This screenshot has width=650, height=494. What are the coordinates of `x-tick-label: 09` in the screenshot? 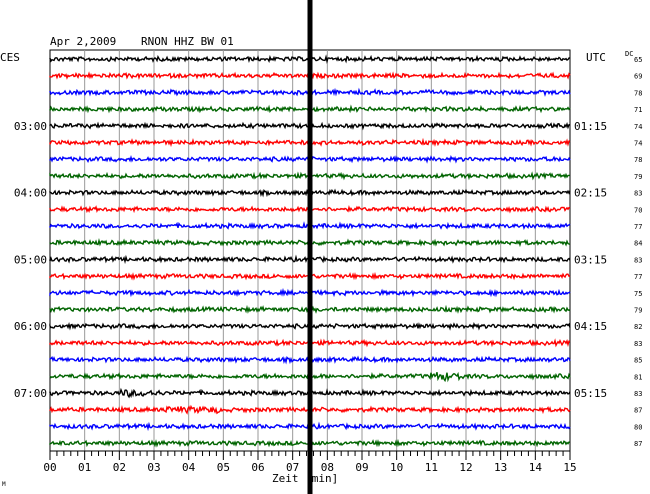 It's located at (361, 467).